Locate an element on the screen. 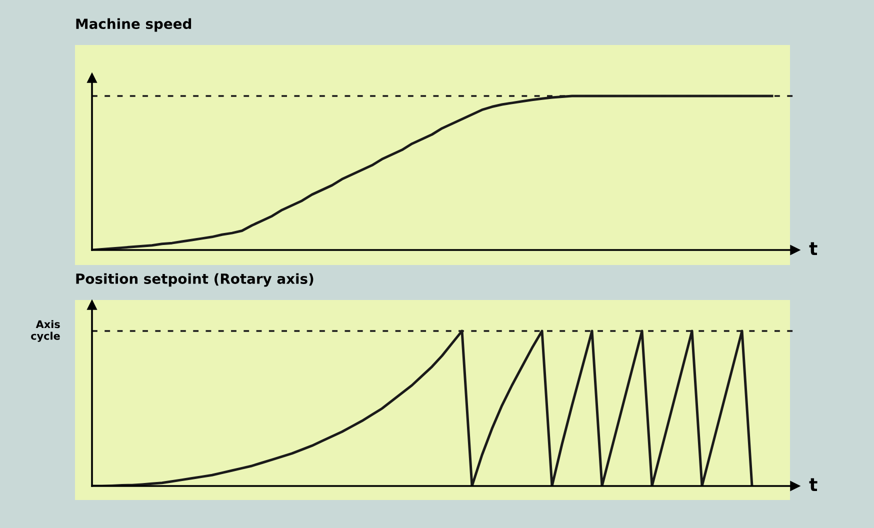  chart-title: Machine speed is located at coordinates (134, 25).